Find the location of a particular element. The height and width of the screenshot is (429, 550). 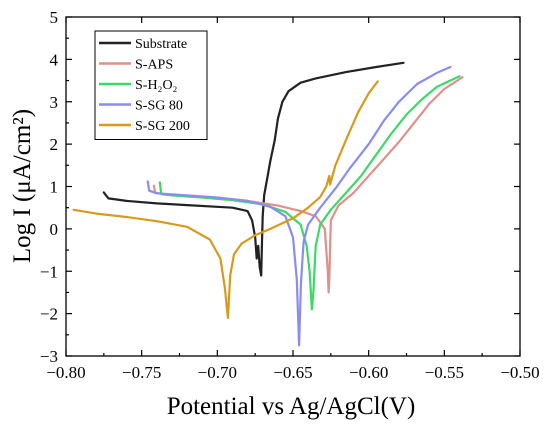

x-axis-title: Potential vs Ag/AgCl(V) is located at coordinates (291, 406).